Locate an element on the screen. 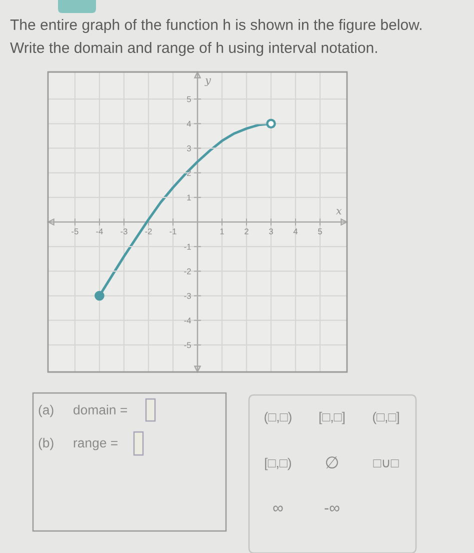 This screenshot has height=553, width=474. text: domain = is located at coordinates (100, 409).